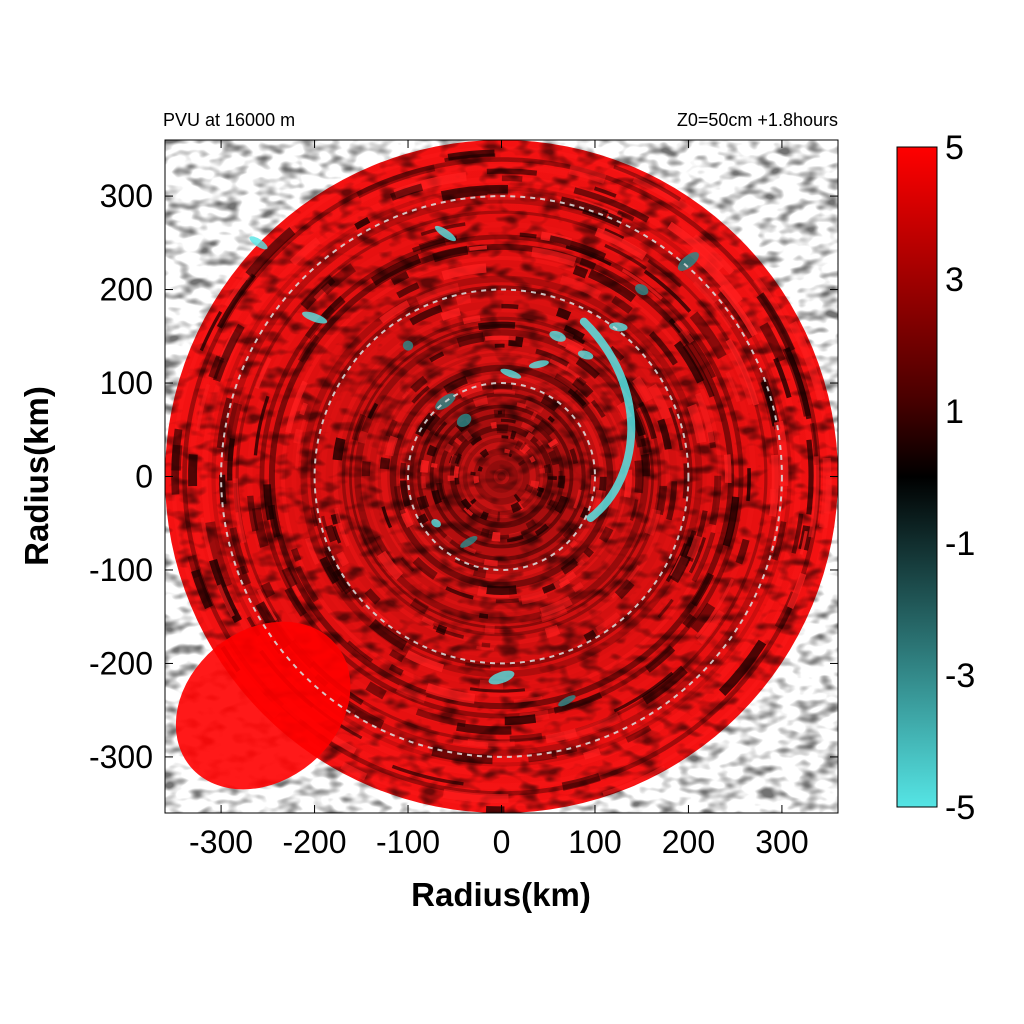 The image size is (1024, 1024). Describe the element at coordinates (121, 663) in the screenshot. I see `y-tick-label: -200` at that location.